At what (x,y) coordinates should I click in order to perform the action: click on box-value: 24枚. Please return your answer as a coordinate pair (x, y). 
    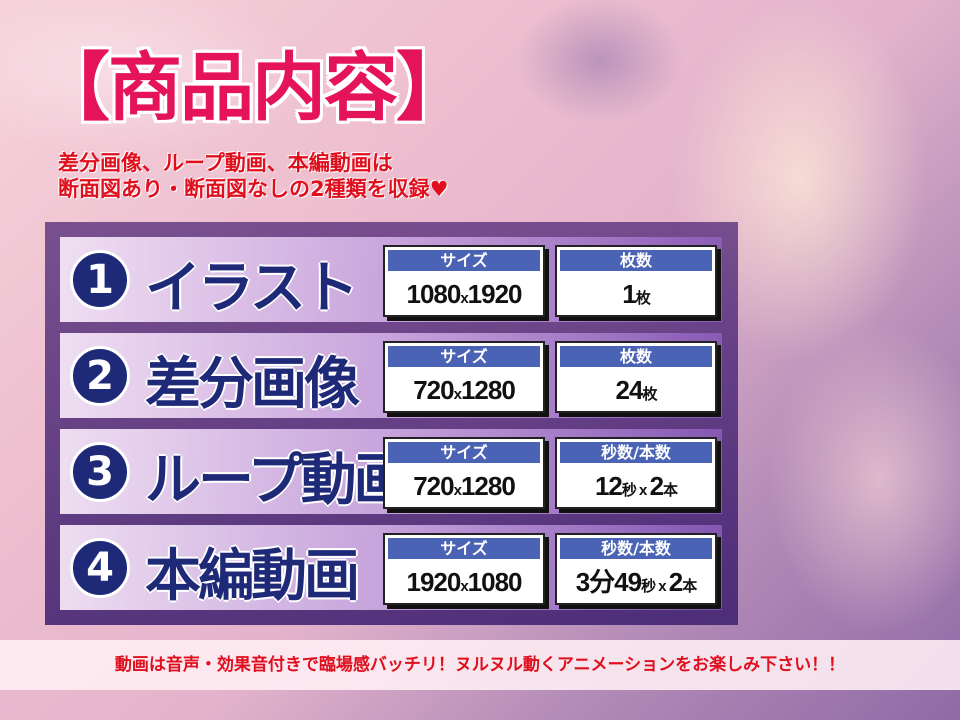
    Looking at the image, I should click on (636, 392).